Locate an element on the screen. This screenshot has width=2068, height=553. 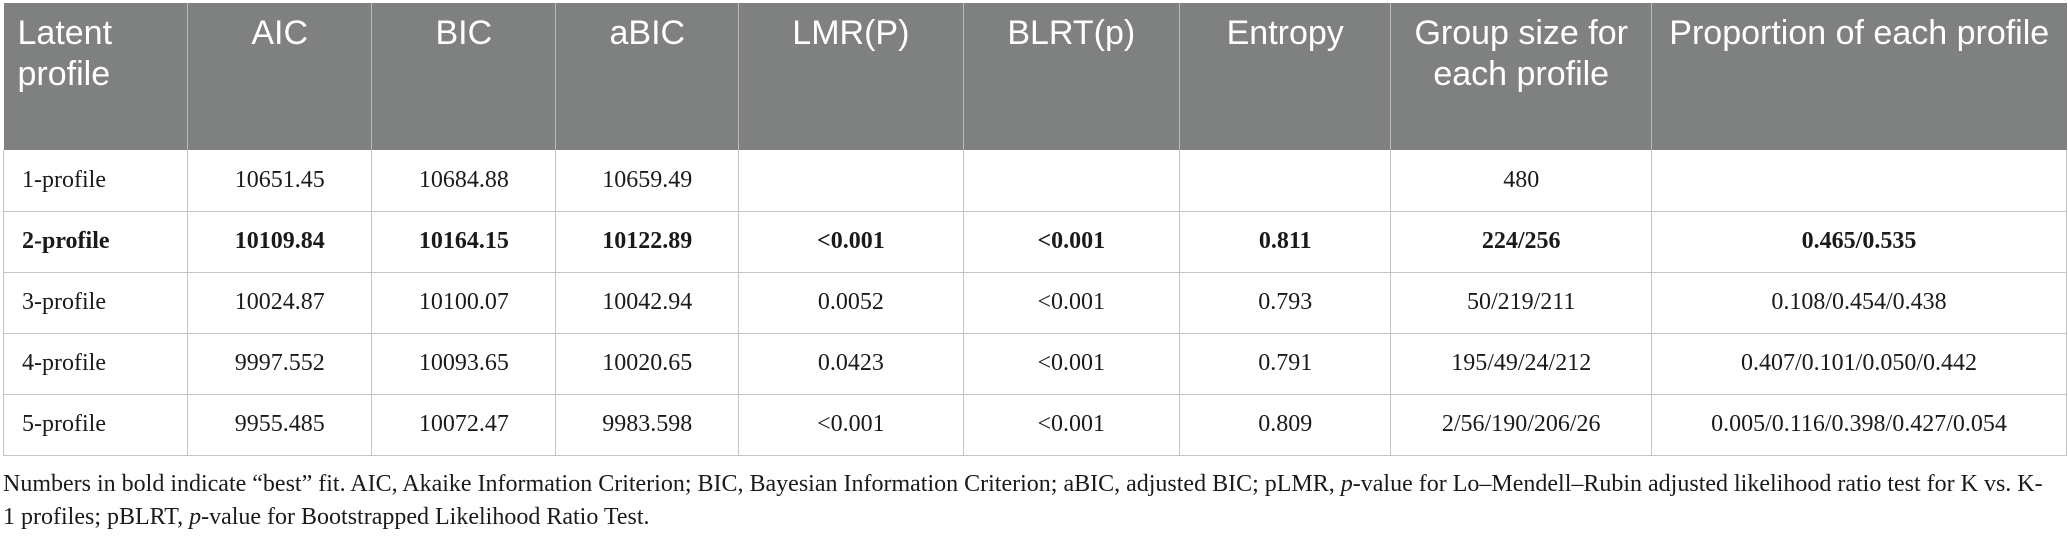
cell-entropy: 0.811 is located at coordinates (1285, 242).